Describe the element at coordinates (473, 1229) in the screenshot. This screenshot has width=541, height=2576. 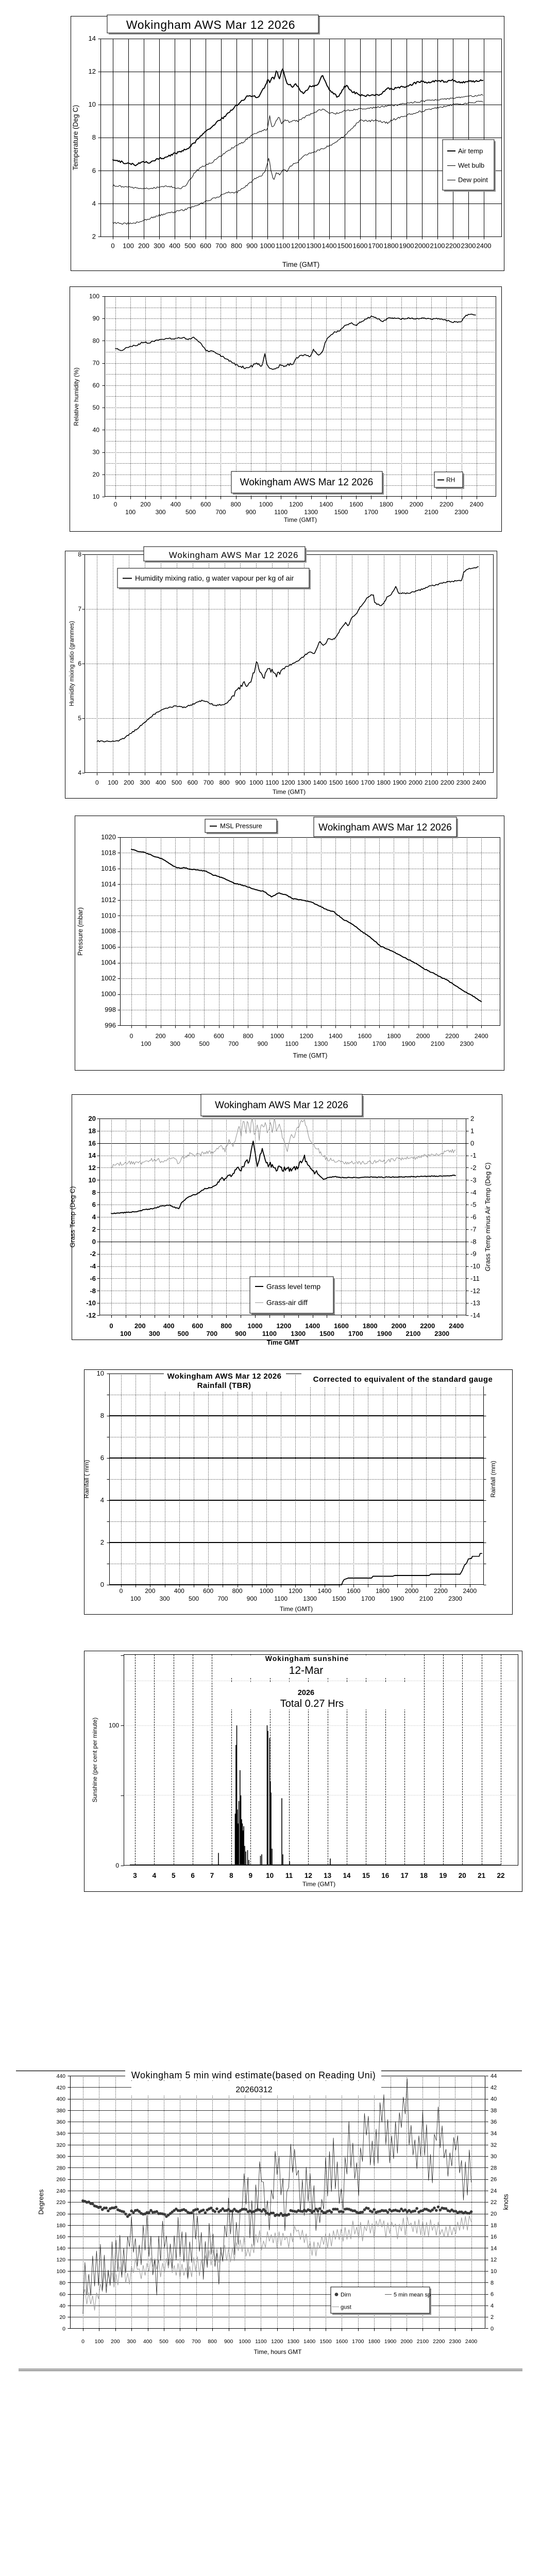
I see `svg-text: -7` at that location.